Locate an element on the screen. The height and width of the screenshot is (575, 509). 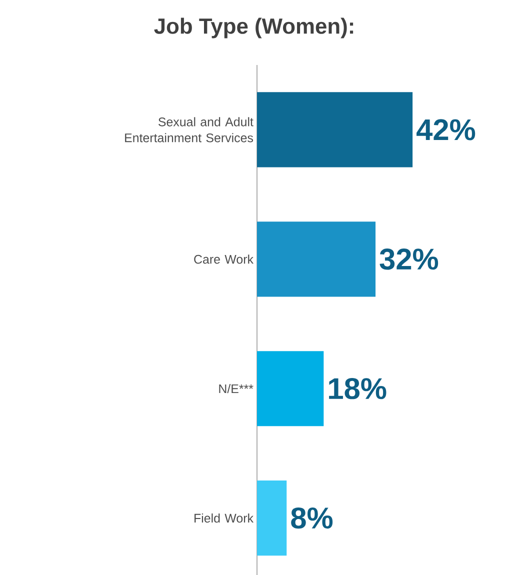
y-tick-label: Care Work is located at coordinates (224, 259).